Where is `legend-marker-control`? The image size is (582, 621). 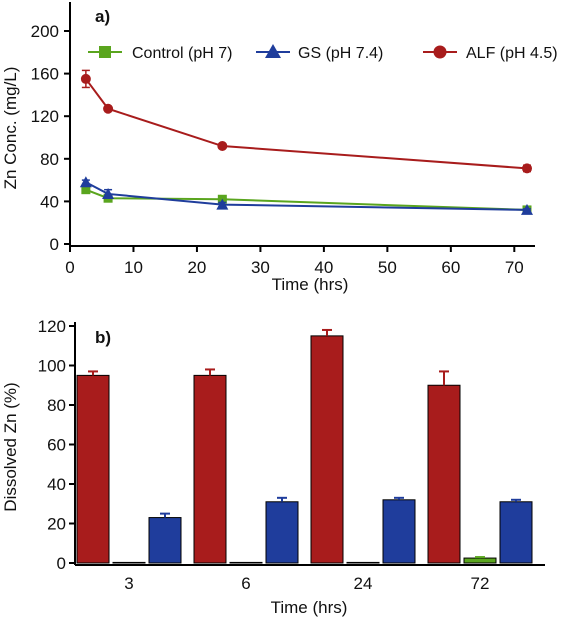 legend-marker-control is located at coordinates (105, 52).